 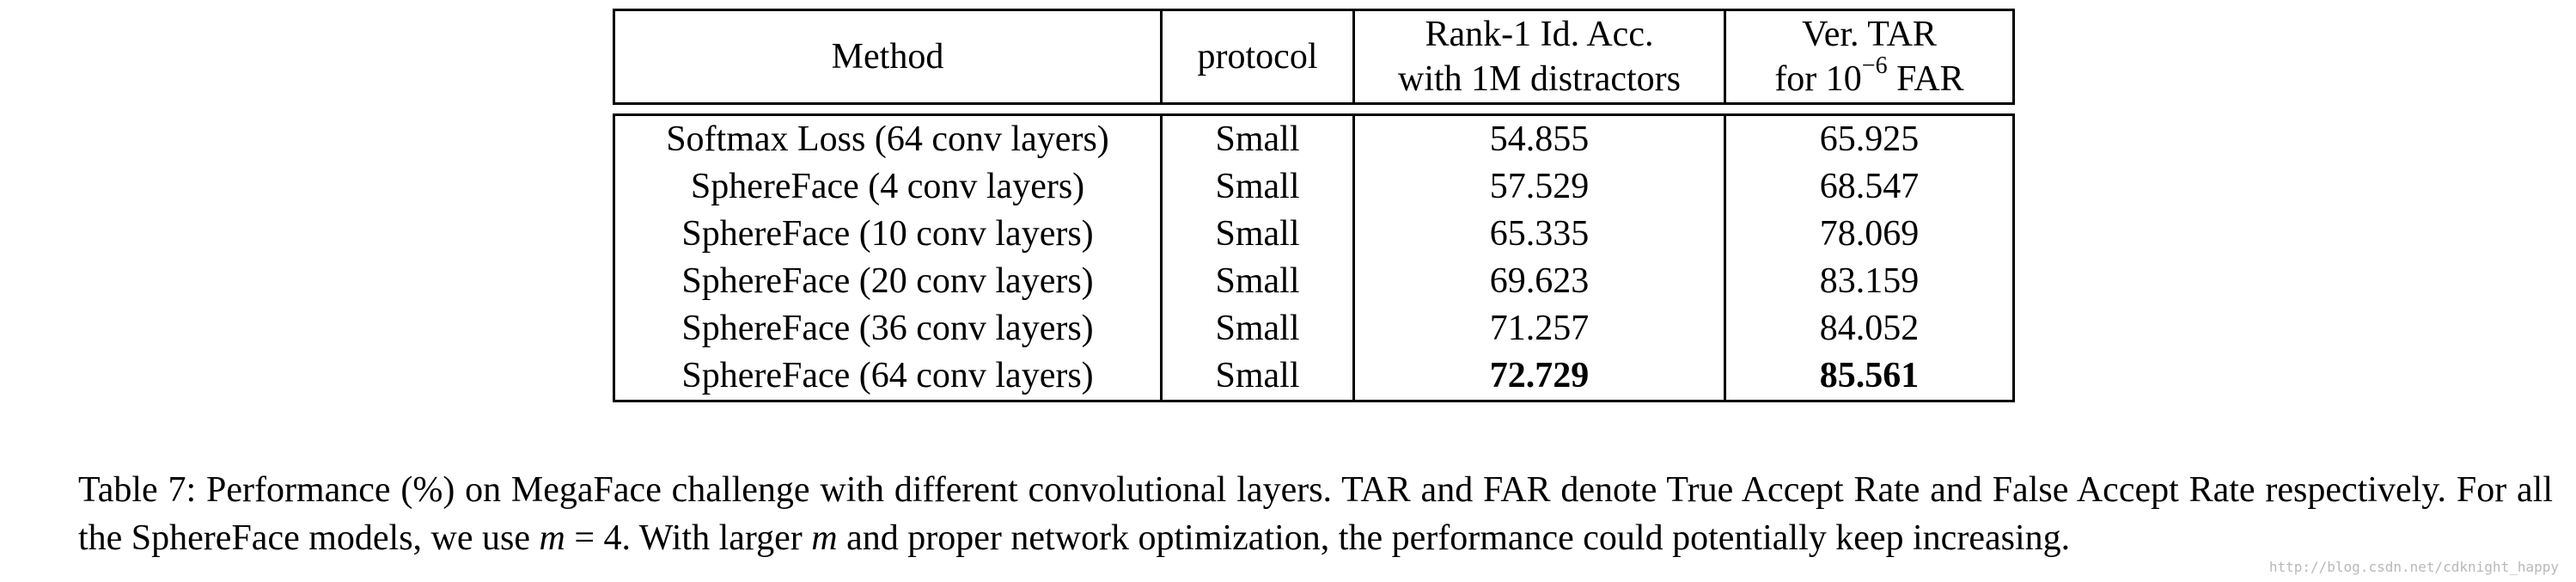 What do you see at coordinates (1539, 34) in the screenshot?
I see `header-rank1-line1: Rank-1 Id. Acc.` at bounding box center [1539, 34].